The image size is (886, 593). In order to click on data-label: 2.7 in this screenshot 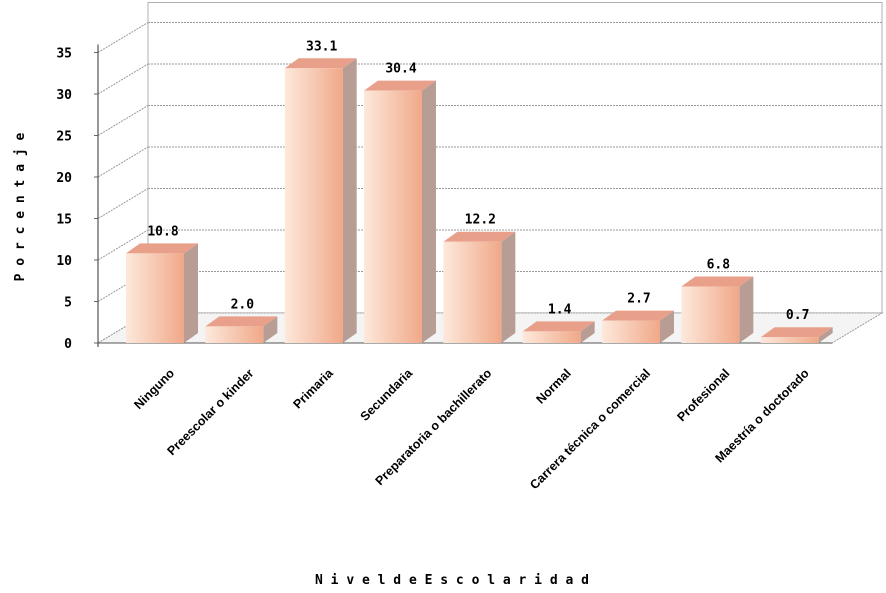, I will do `click(638, 299)`.